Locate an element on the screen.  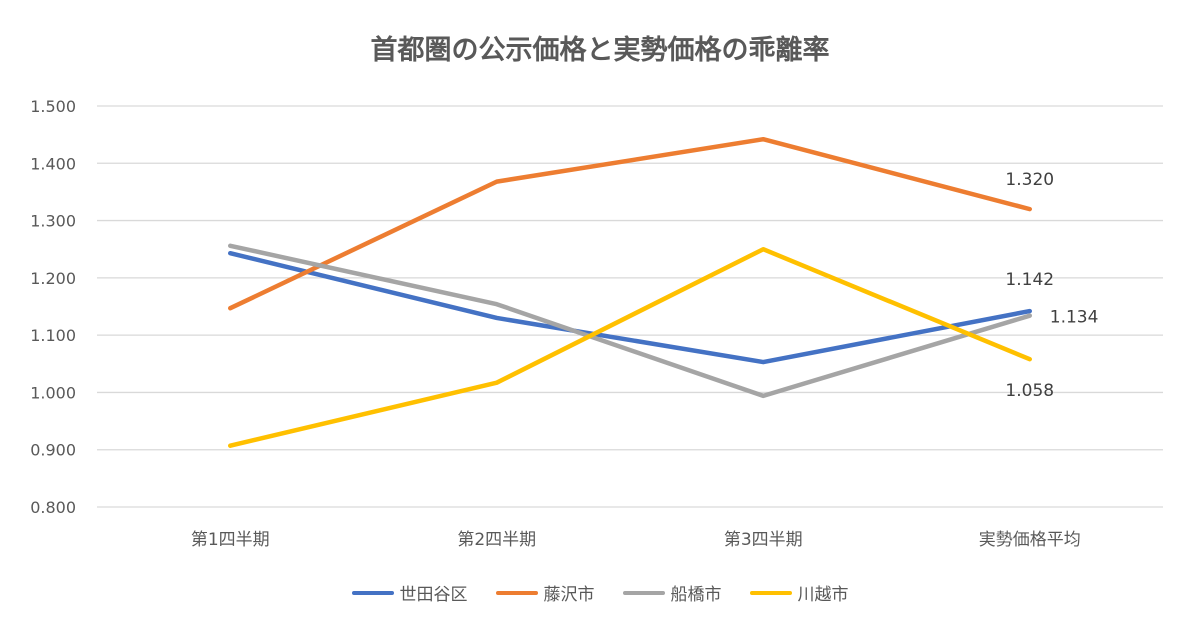
legend-label: 船橋市 is located at coordinates (696, 595).